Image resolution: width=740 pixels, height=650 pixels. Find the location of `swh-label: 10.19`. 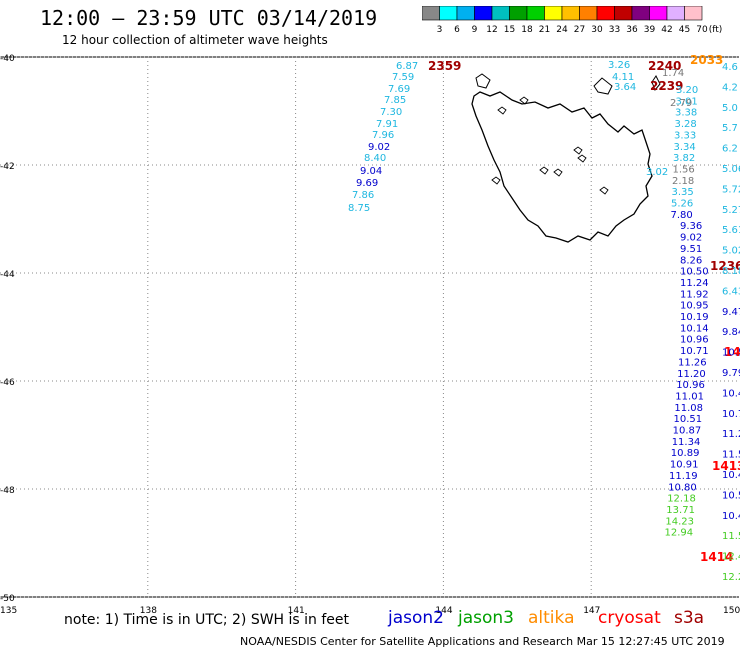

swh-label: 10.19 is located at coordinates (694, 317).